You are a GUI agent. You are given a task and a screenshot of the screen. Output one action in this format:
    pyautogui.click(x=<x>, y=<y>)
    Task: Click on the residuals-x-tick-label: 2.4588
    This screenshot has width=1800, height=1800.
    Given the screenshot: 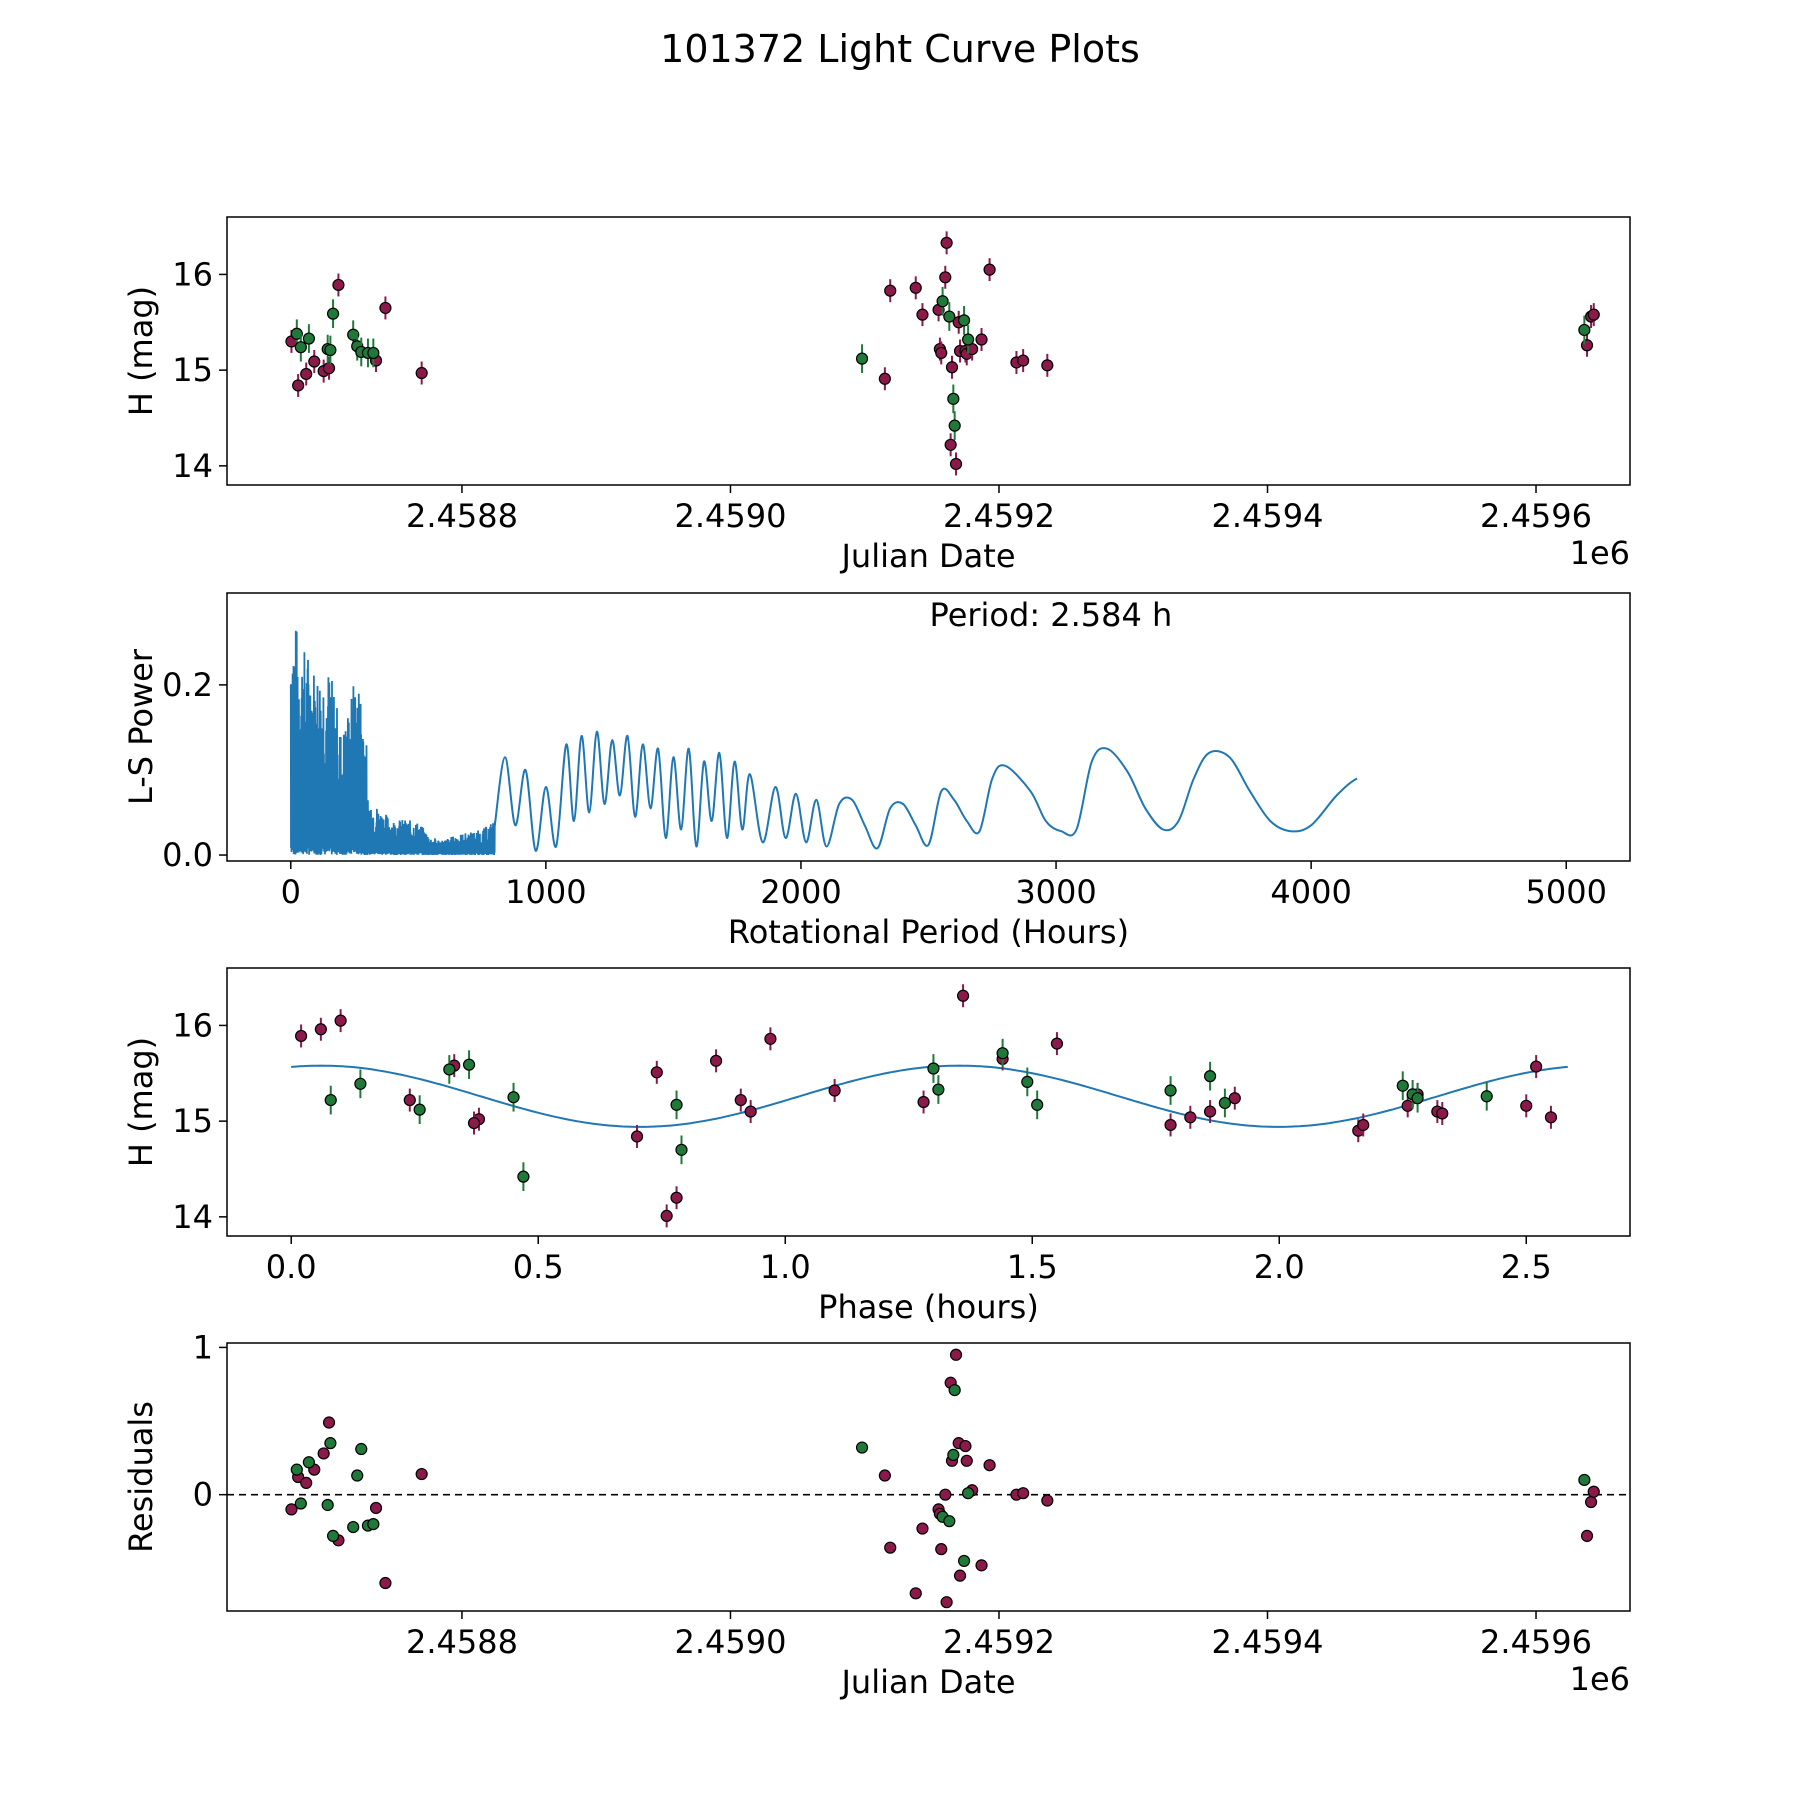 What is the action you would take?
    pyautogui.click(x=462, y=1642)
    